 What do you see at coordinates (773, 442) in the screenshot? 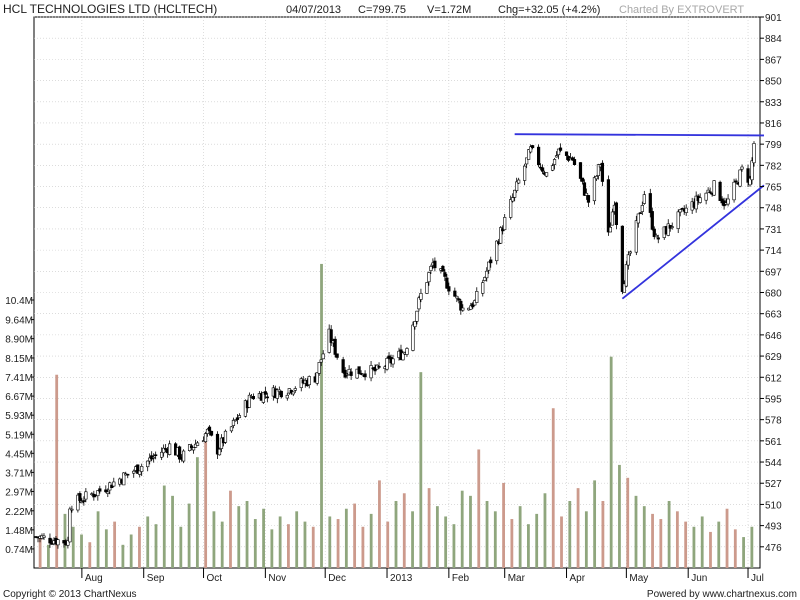
I see `price-tick-label: 561` at bounding box center [773, 442].